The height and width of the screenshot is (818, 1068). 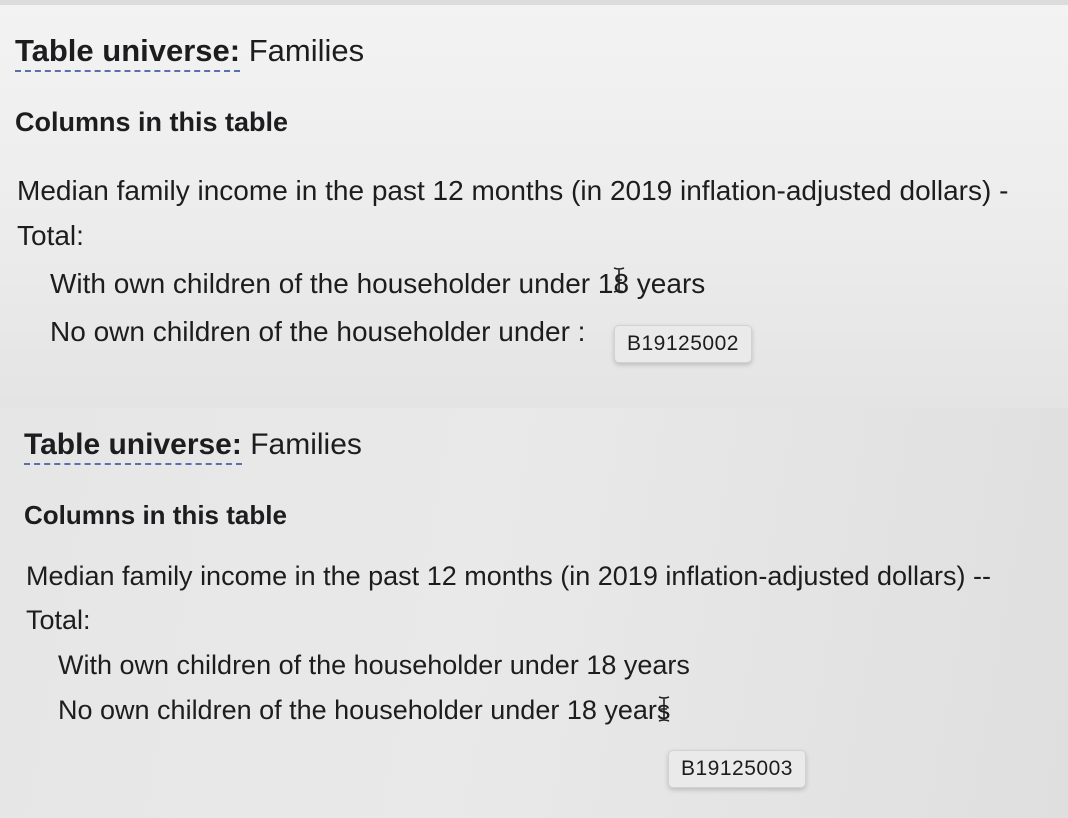 I want to click on column-code-tooltip: B19125003, so click(x=737, y=769).